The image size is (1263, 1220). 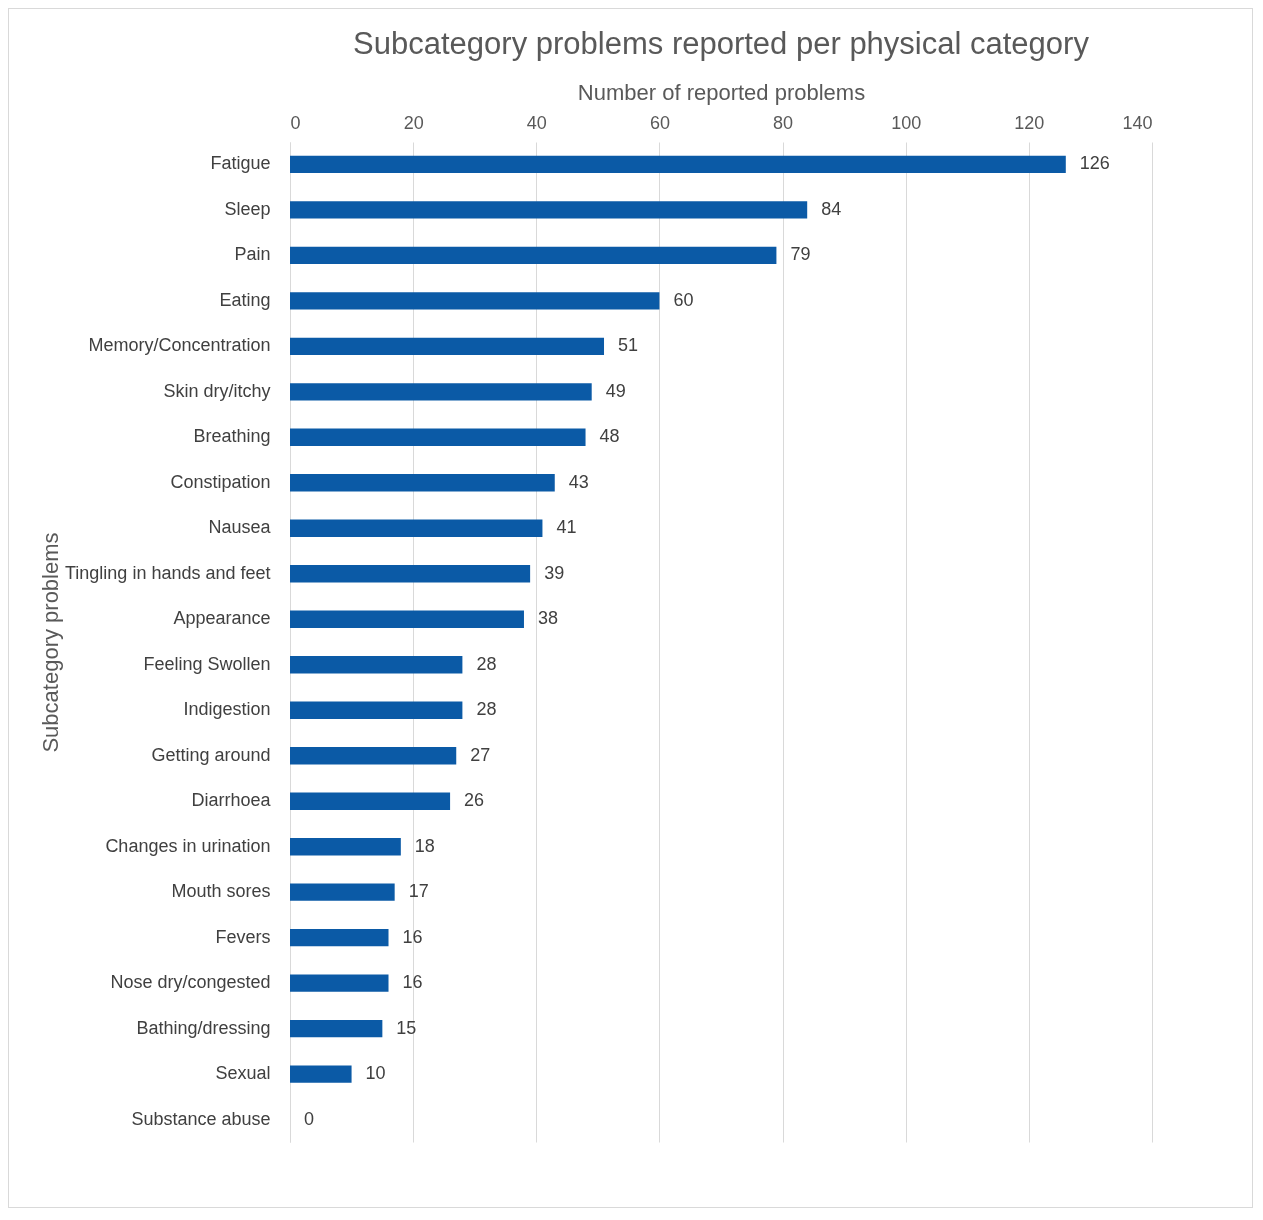 I want to click on data-label: 10, so click(x=375, y=1073).